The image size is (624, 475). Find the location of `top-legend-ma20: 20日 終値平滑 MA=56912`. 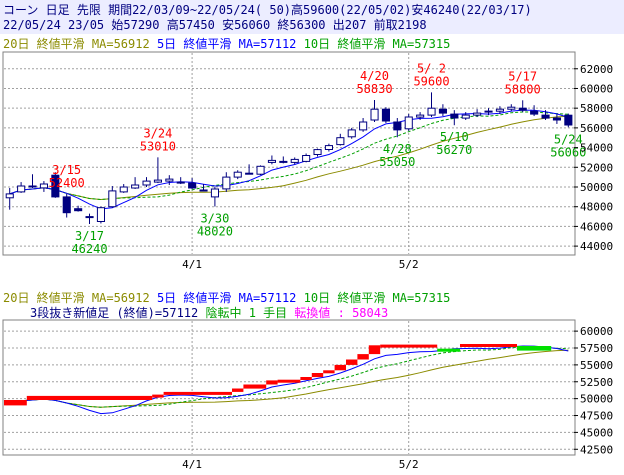

top-legend-ma20: 20日 終値平滑 MA=56912 is located at coordinates (76, 43).